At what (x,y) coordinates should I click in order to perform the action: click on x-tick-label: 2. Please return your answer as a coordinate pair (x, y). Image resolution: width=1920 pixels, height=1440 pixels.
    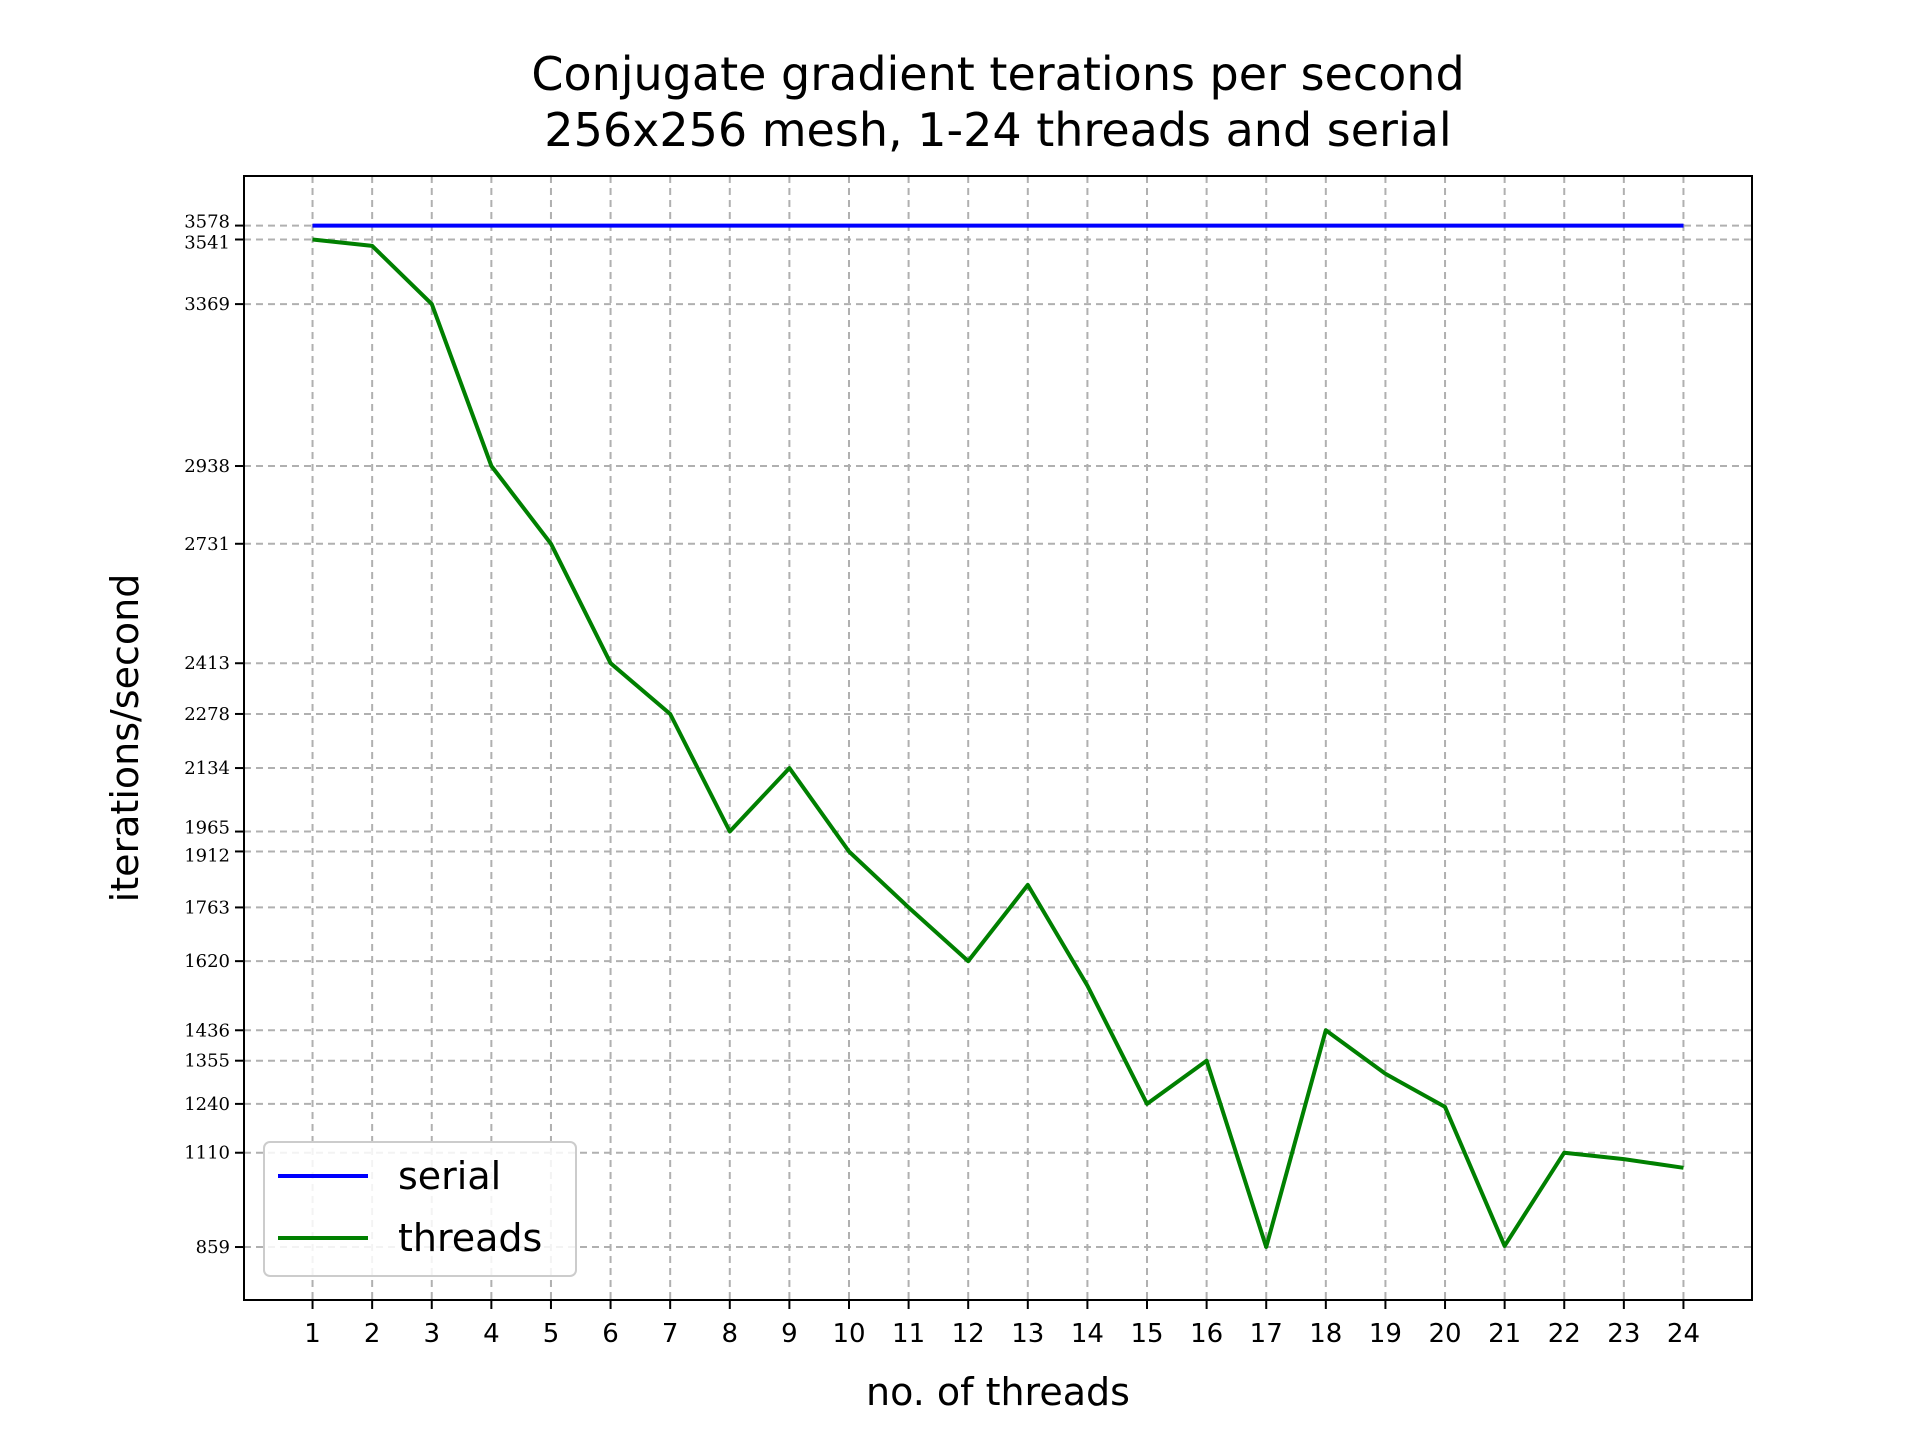
    Looking at the image, I should click on (372, 1334).